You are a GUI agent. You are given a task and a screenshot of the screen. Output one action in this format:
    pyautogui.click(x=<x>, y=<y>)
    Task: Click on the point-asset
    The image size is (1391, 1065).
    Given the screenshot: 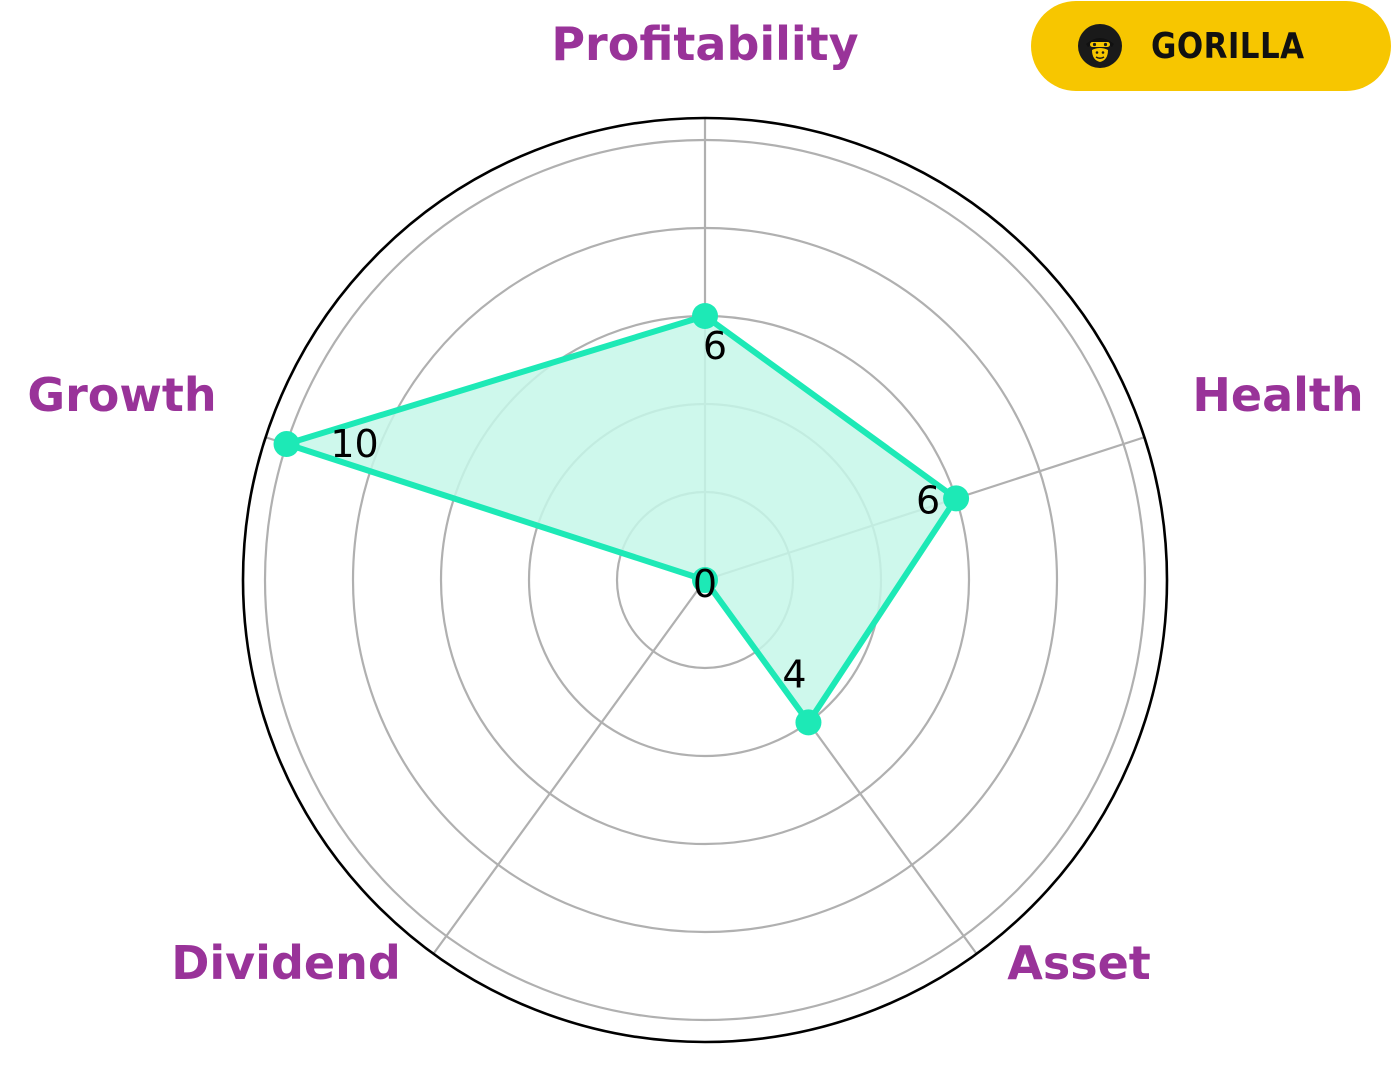 What is the action you would take?
    pyautogui.click(x=808, y=722)
    